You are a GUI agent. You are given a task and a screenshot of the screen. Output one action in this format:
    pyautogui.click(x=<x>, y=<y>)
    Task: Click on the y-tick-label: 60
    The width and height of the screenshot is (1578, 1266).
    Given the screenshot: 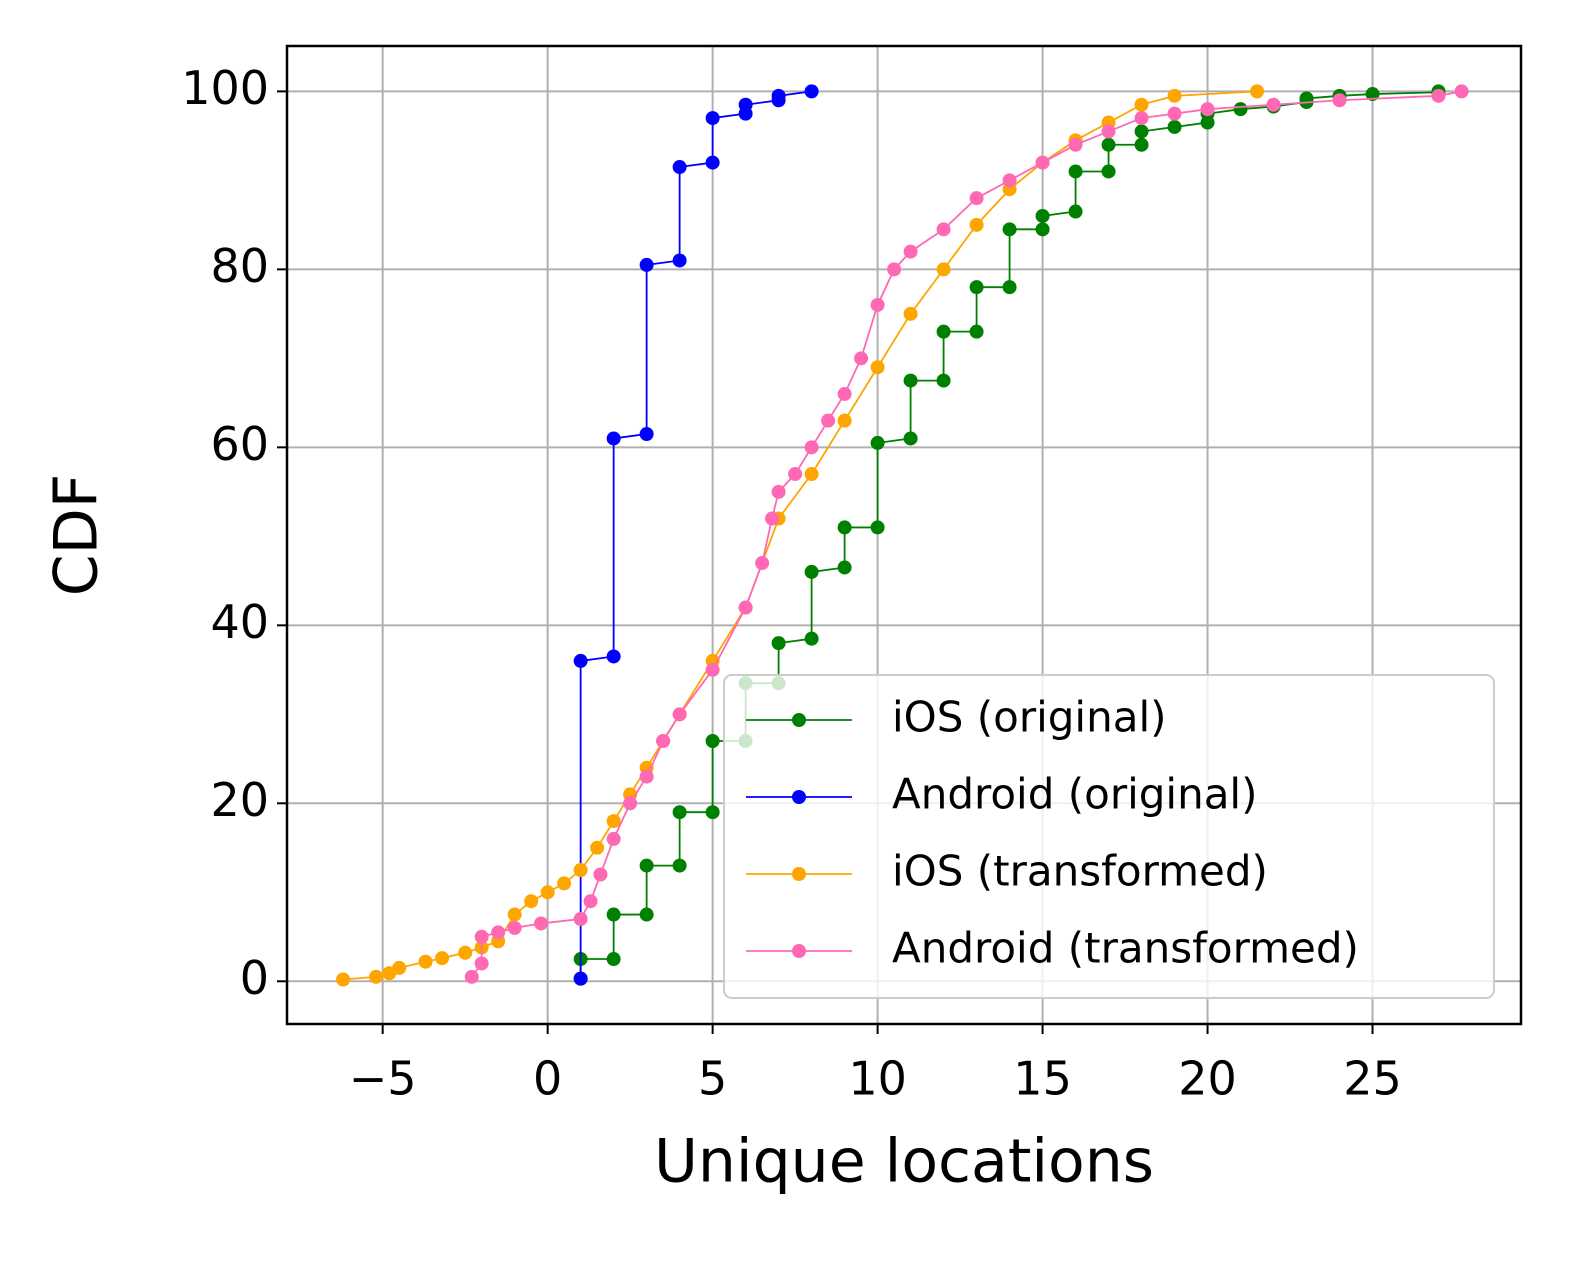 What is the action you would take?
    pyautogui.click(x=239, y=444)
    